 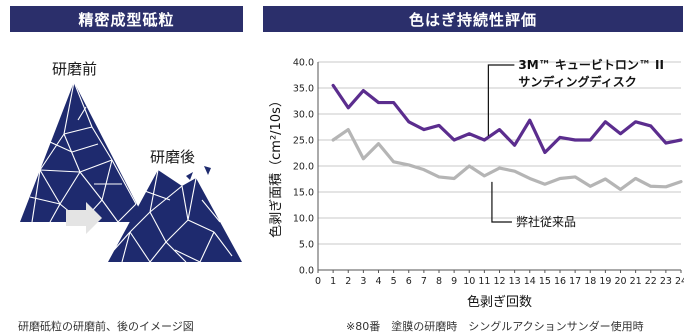 I want to click on y-tick-label: 15.0, so click(x=303, y=193).